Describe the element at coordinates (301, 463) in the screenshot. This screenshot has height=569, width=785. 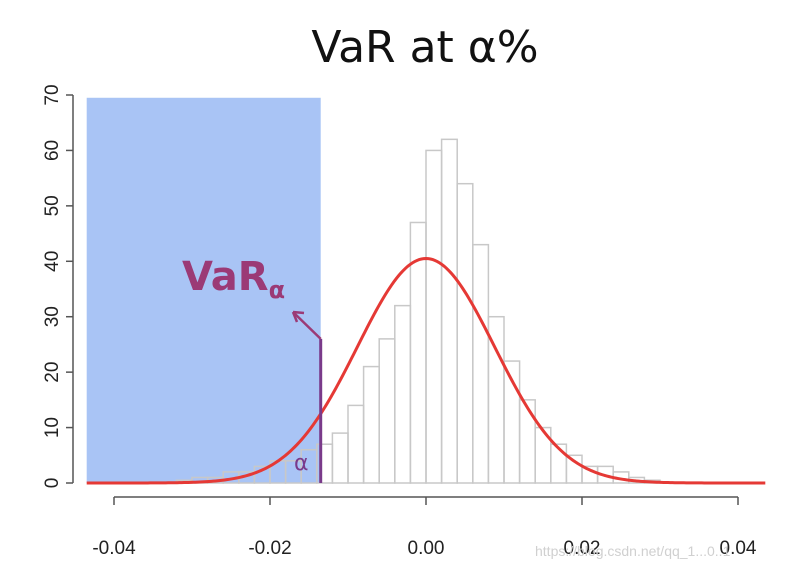
I see `alpha-label: α` at that location.